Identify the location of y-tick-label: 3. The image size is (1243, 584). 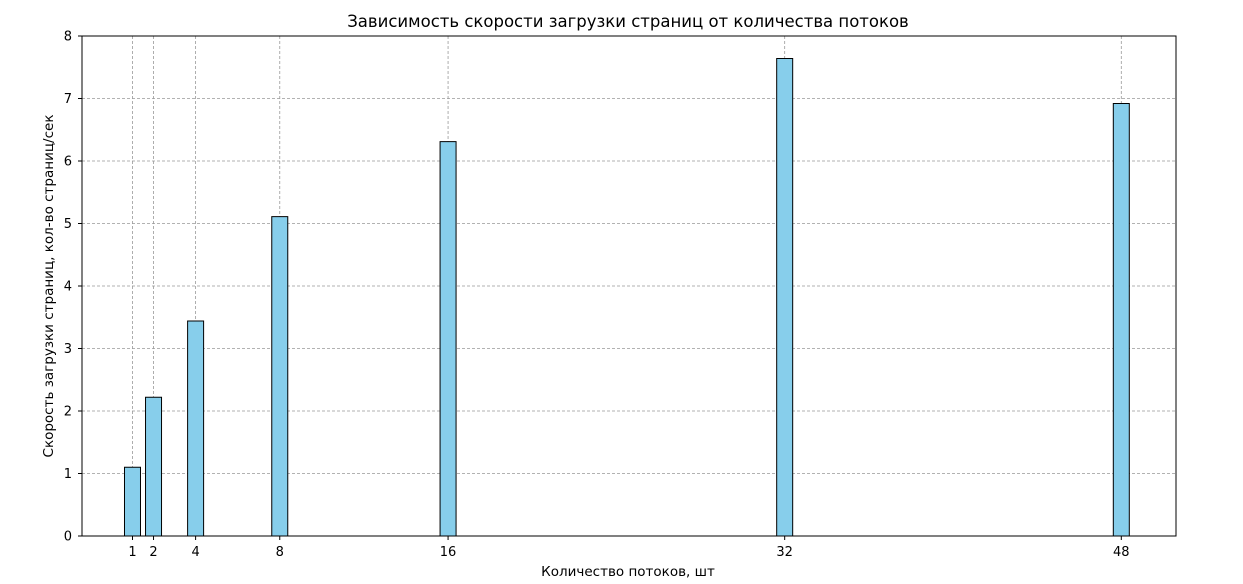
(68, 349).